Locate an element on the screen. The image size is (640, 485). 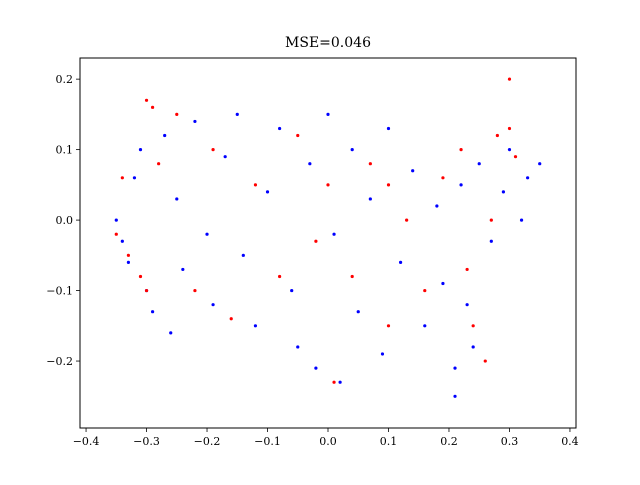
x-tick-label: 0.0 is located at coordinates (328, 441).